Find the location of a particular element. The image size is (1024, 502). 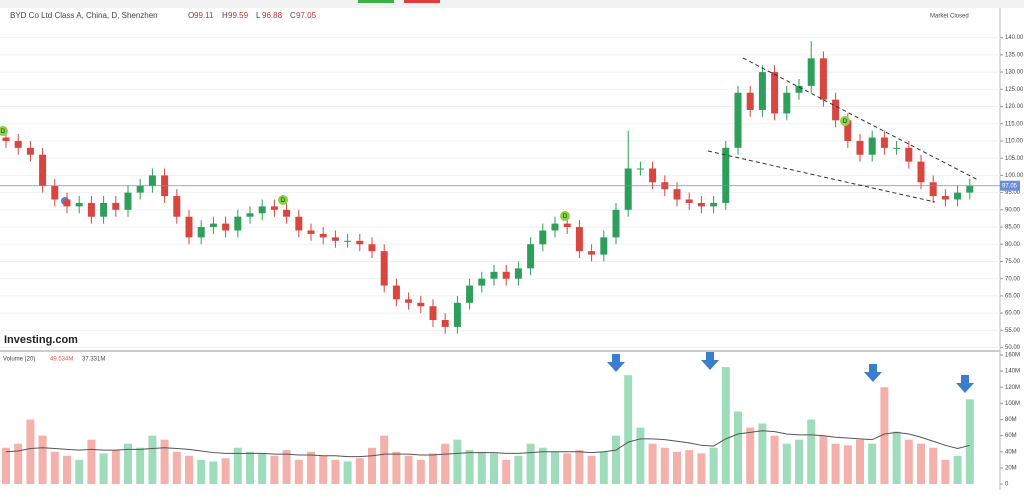

y-tick-label: 70.00 is located at coordinates (1013, 279).